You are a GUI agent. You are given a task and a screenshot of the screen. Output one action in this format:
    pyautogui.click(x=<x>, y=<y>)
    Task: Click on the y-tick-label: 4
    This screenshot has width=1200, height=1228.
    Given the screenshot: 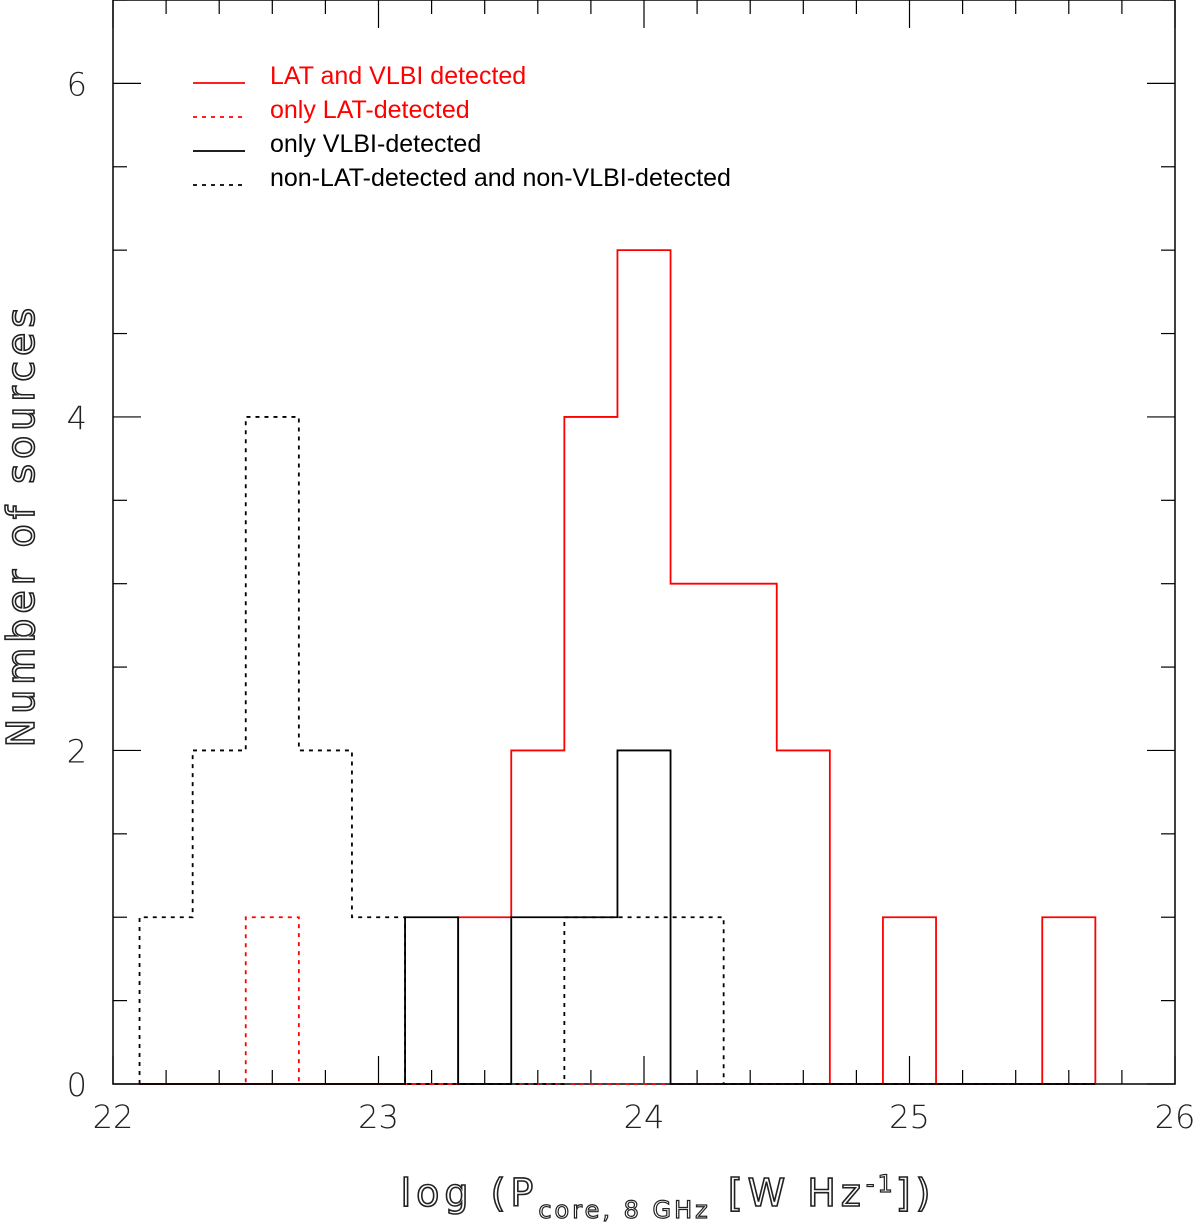 What is the action you would take?
    pyautogui.click(x=77, y=418)
    